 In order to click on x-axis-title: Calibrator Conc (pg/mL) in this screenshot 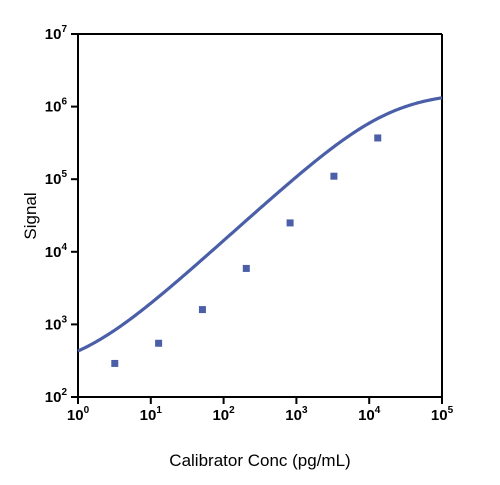, I will do `click(259, 460)`.